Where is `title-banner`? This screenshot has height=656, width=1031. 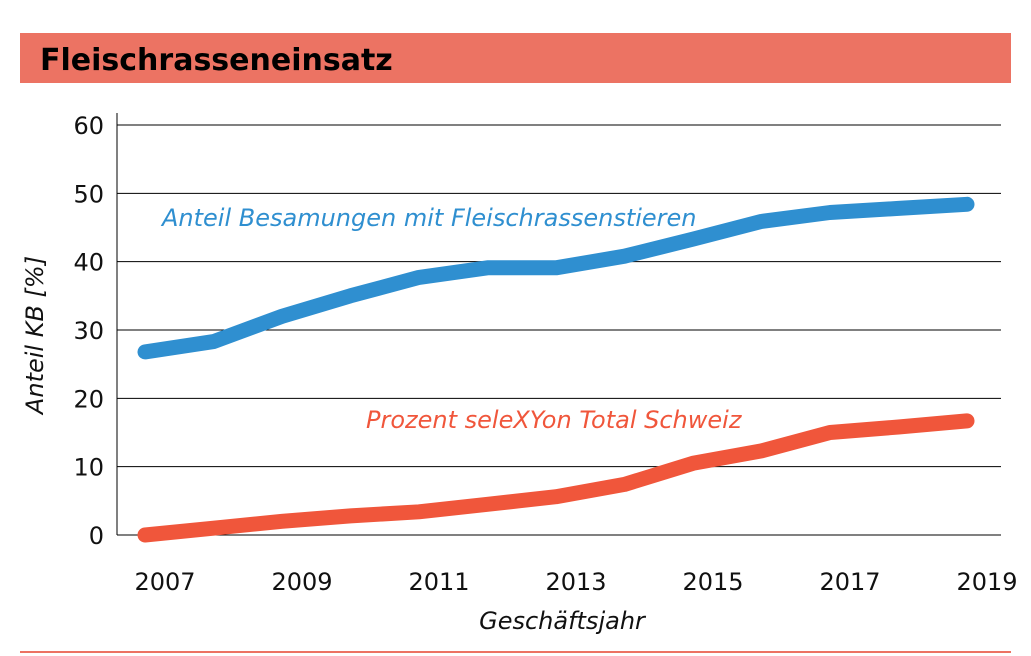
title-banner is located at coordinates (515, 58).